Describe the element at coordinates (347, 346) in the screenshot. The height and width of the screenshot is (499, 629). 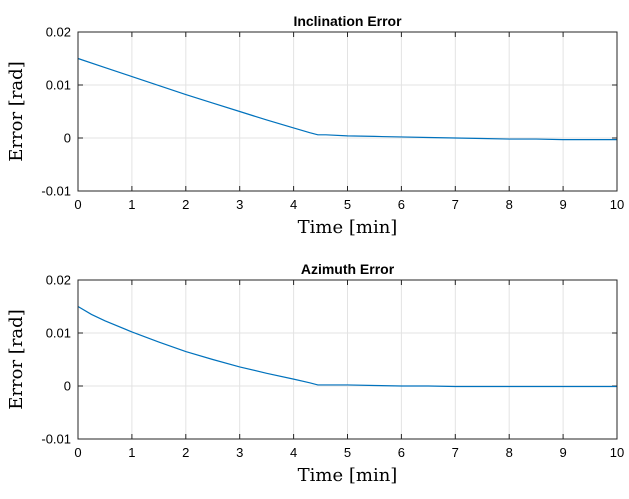
I see `chart-2-series-line` at that location.